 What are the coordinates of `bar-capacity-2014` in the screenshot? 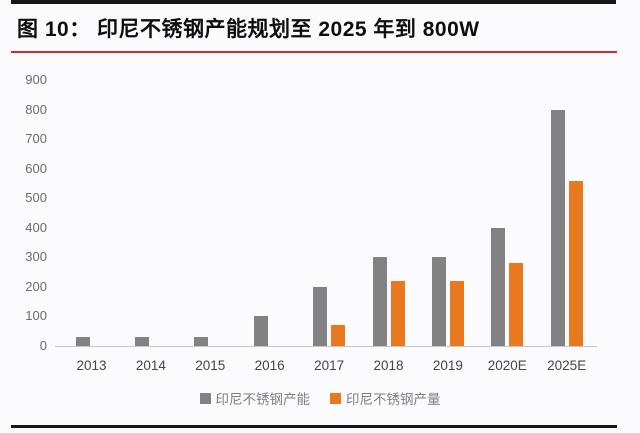 It's located at (141, 341).